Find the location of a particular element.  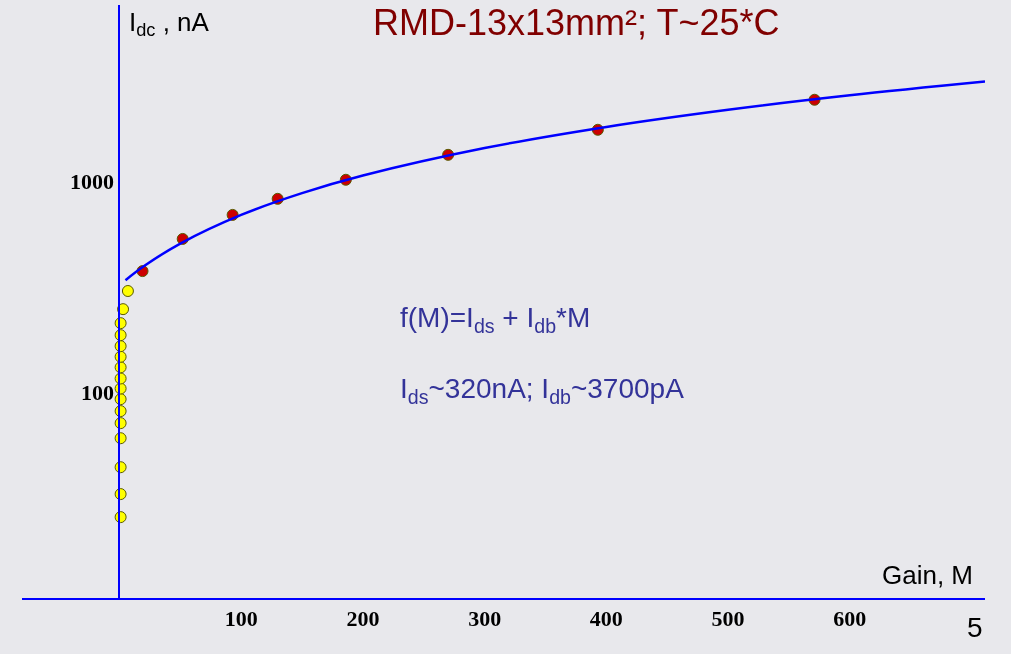

point is located at coordinates (127, 291).